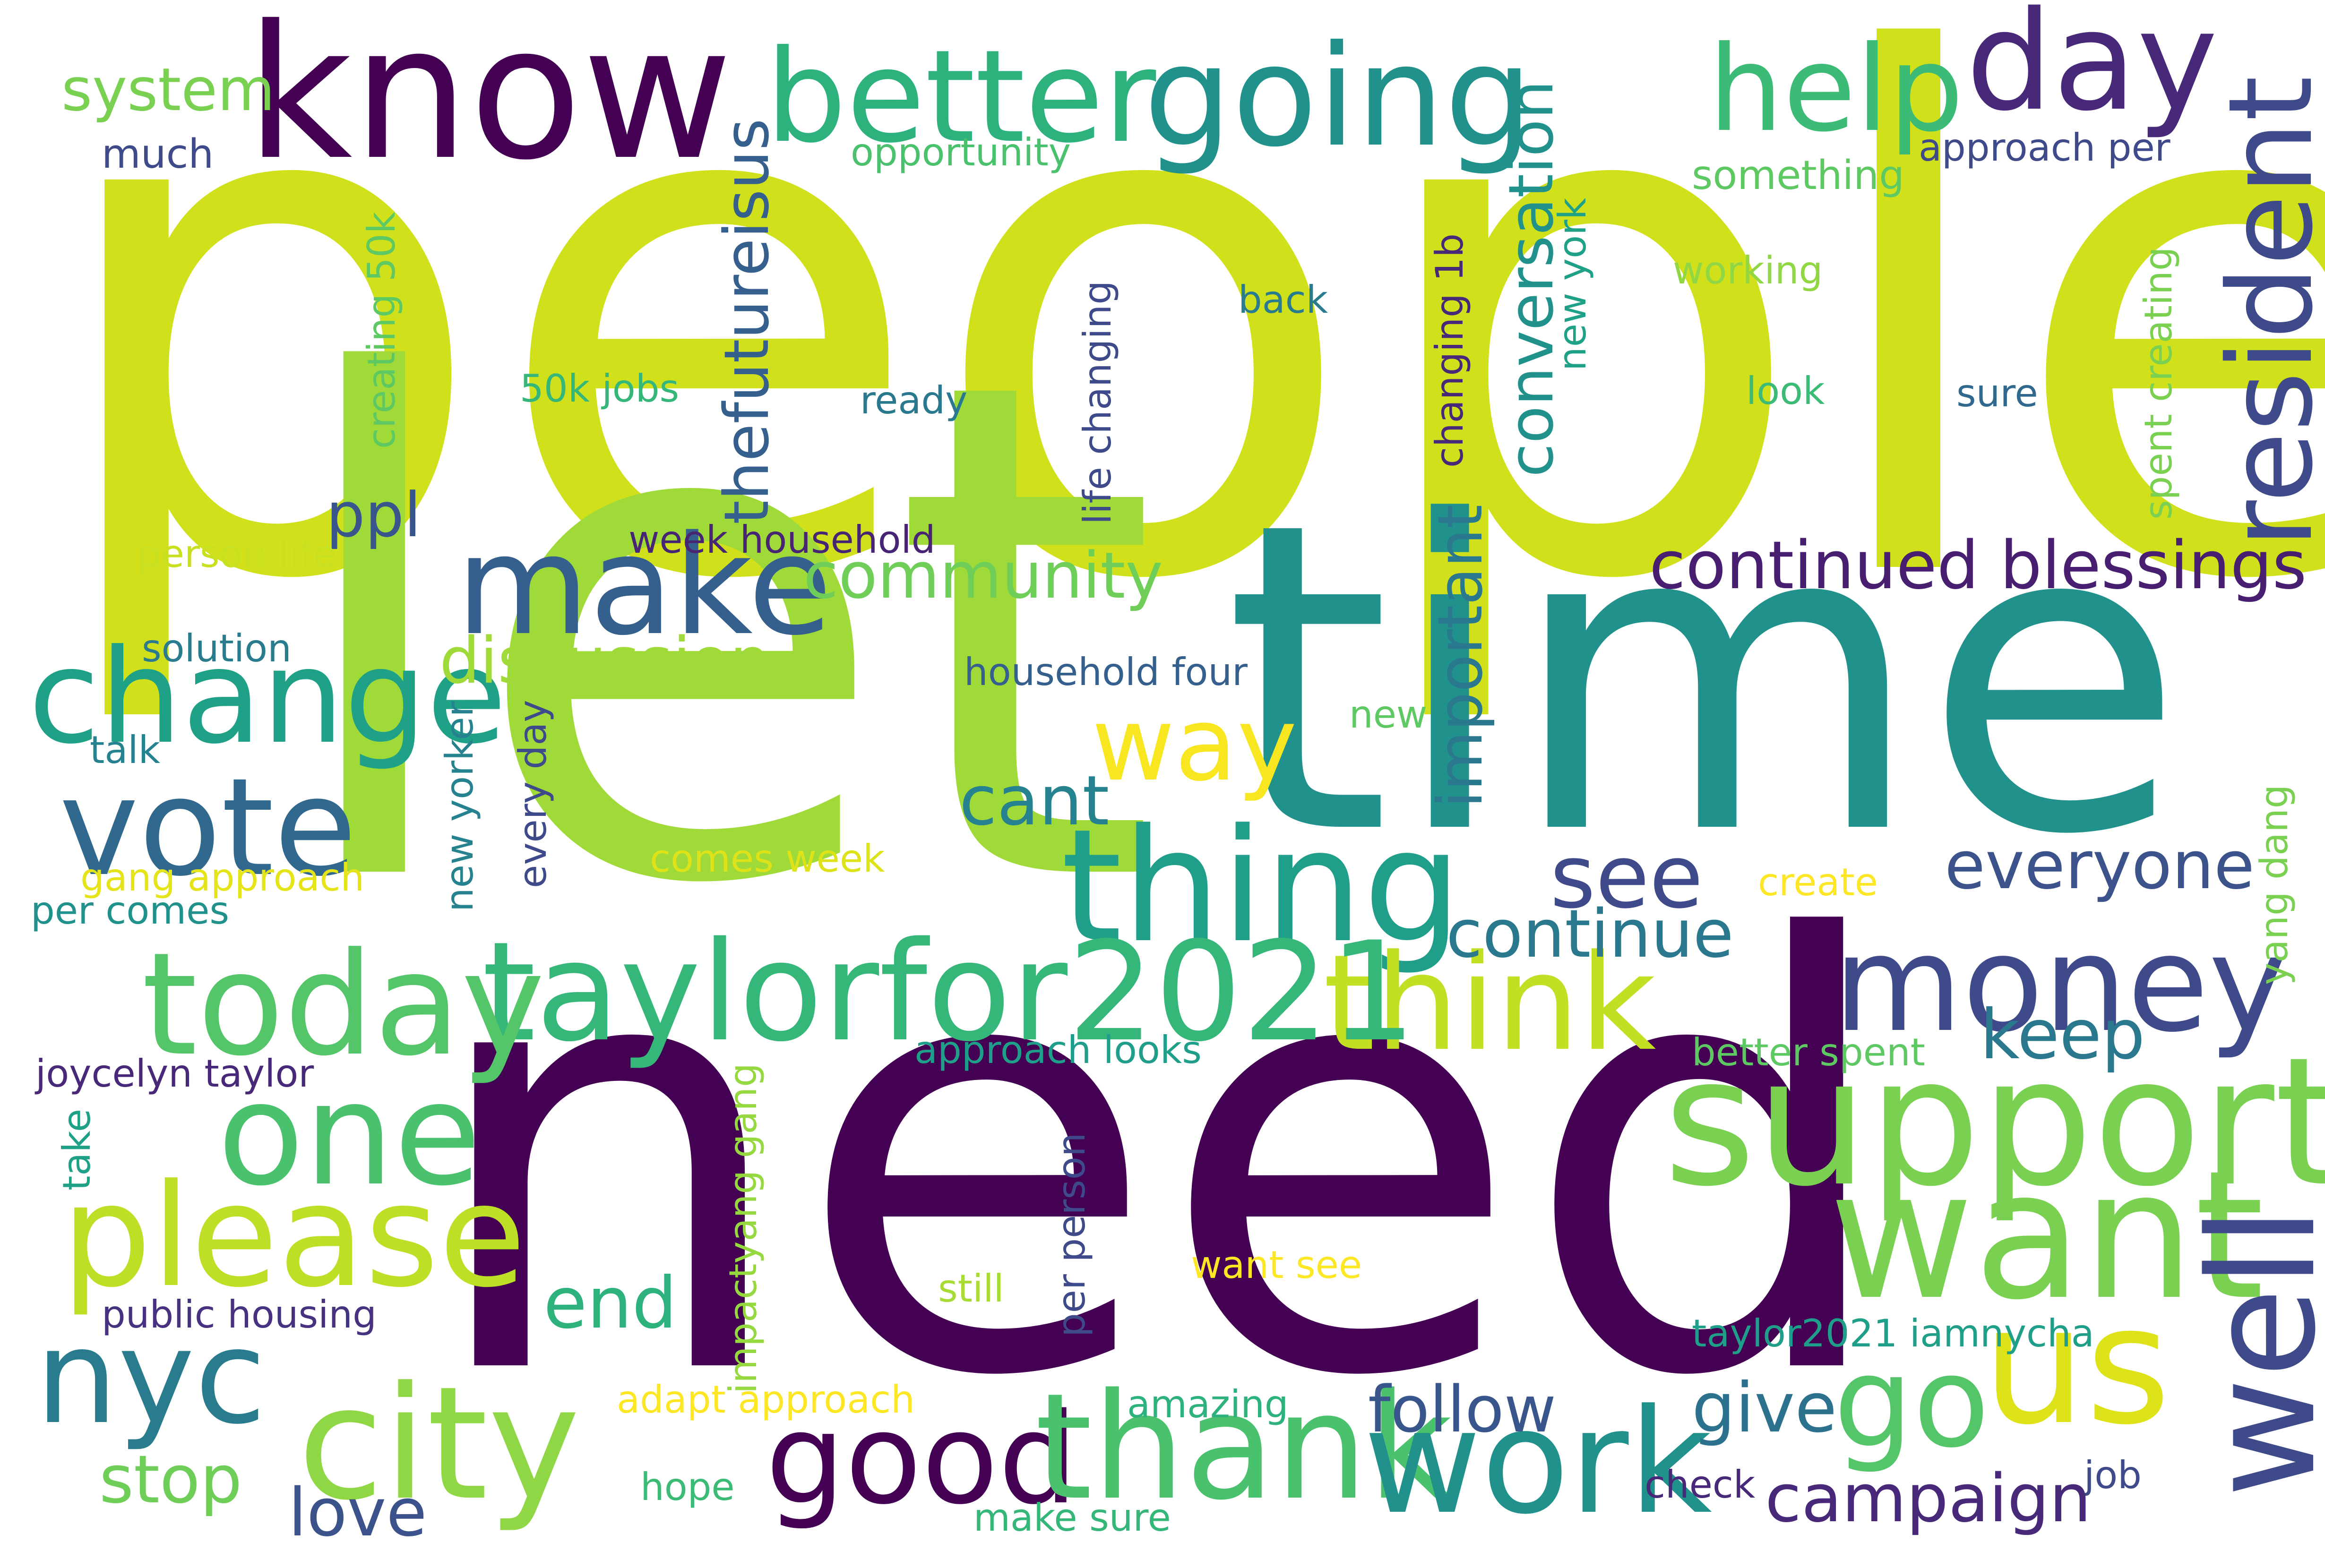 The height and width of the screenshot is (1568, 2325). Describe the element at coordinates (1572, 284) in the screenshot. I see `word-new-york: new york` at that location.